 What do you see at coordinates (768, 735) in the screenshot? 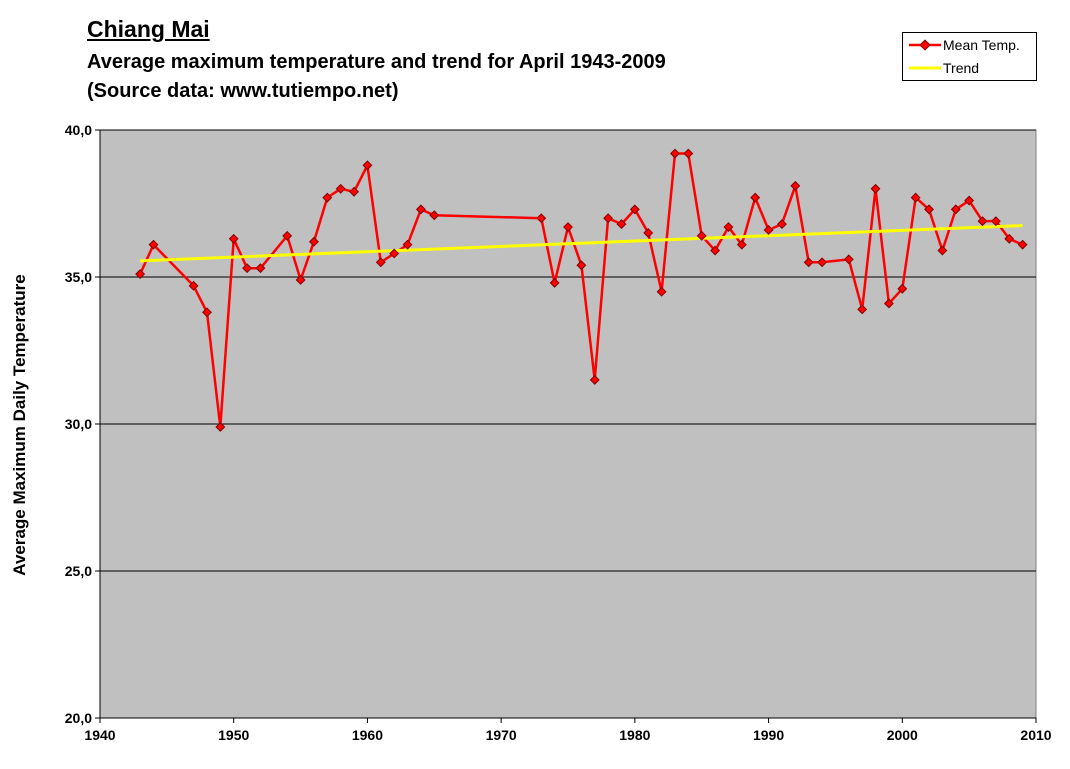
I see `x-tick-label: 1990` at bounding box center [768, 735].